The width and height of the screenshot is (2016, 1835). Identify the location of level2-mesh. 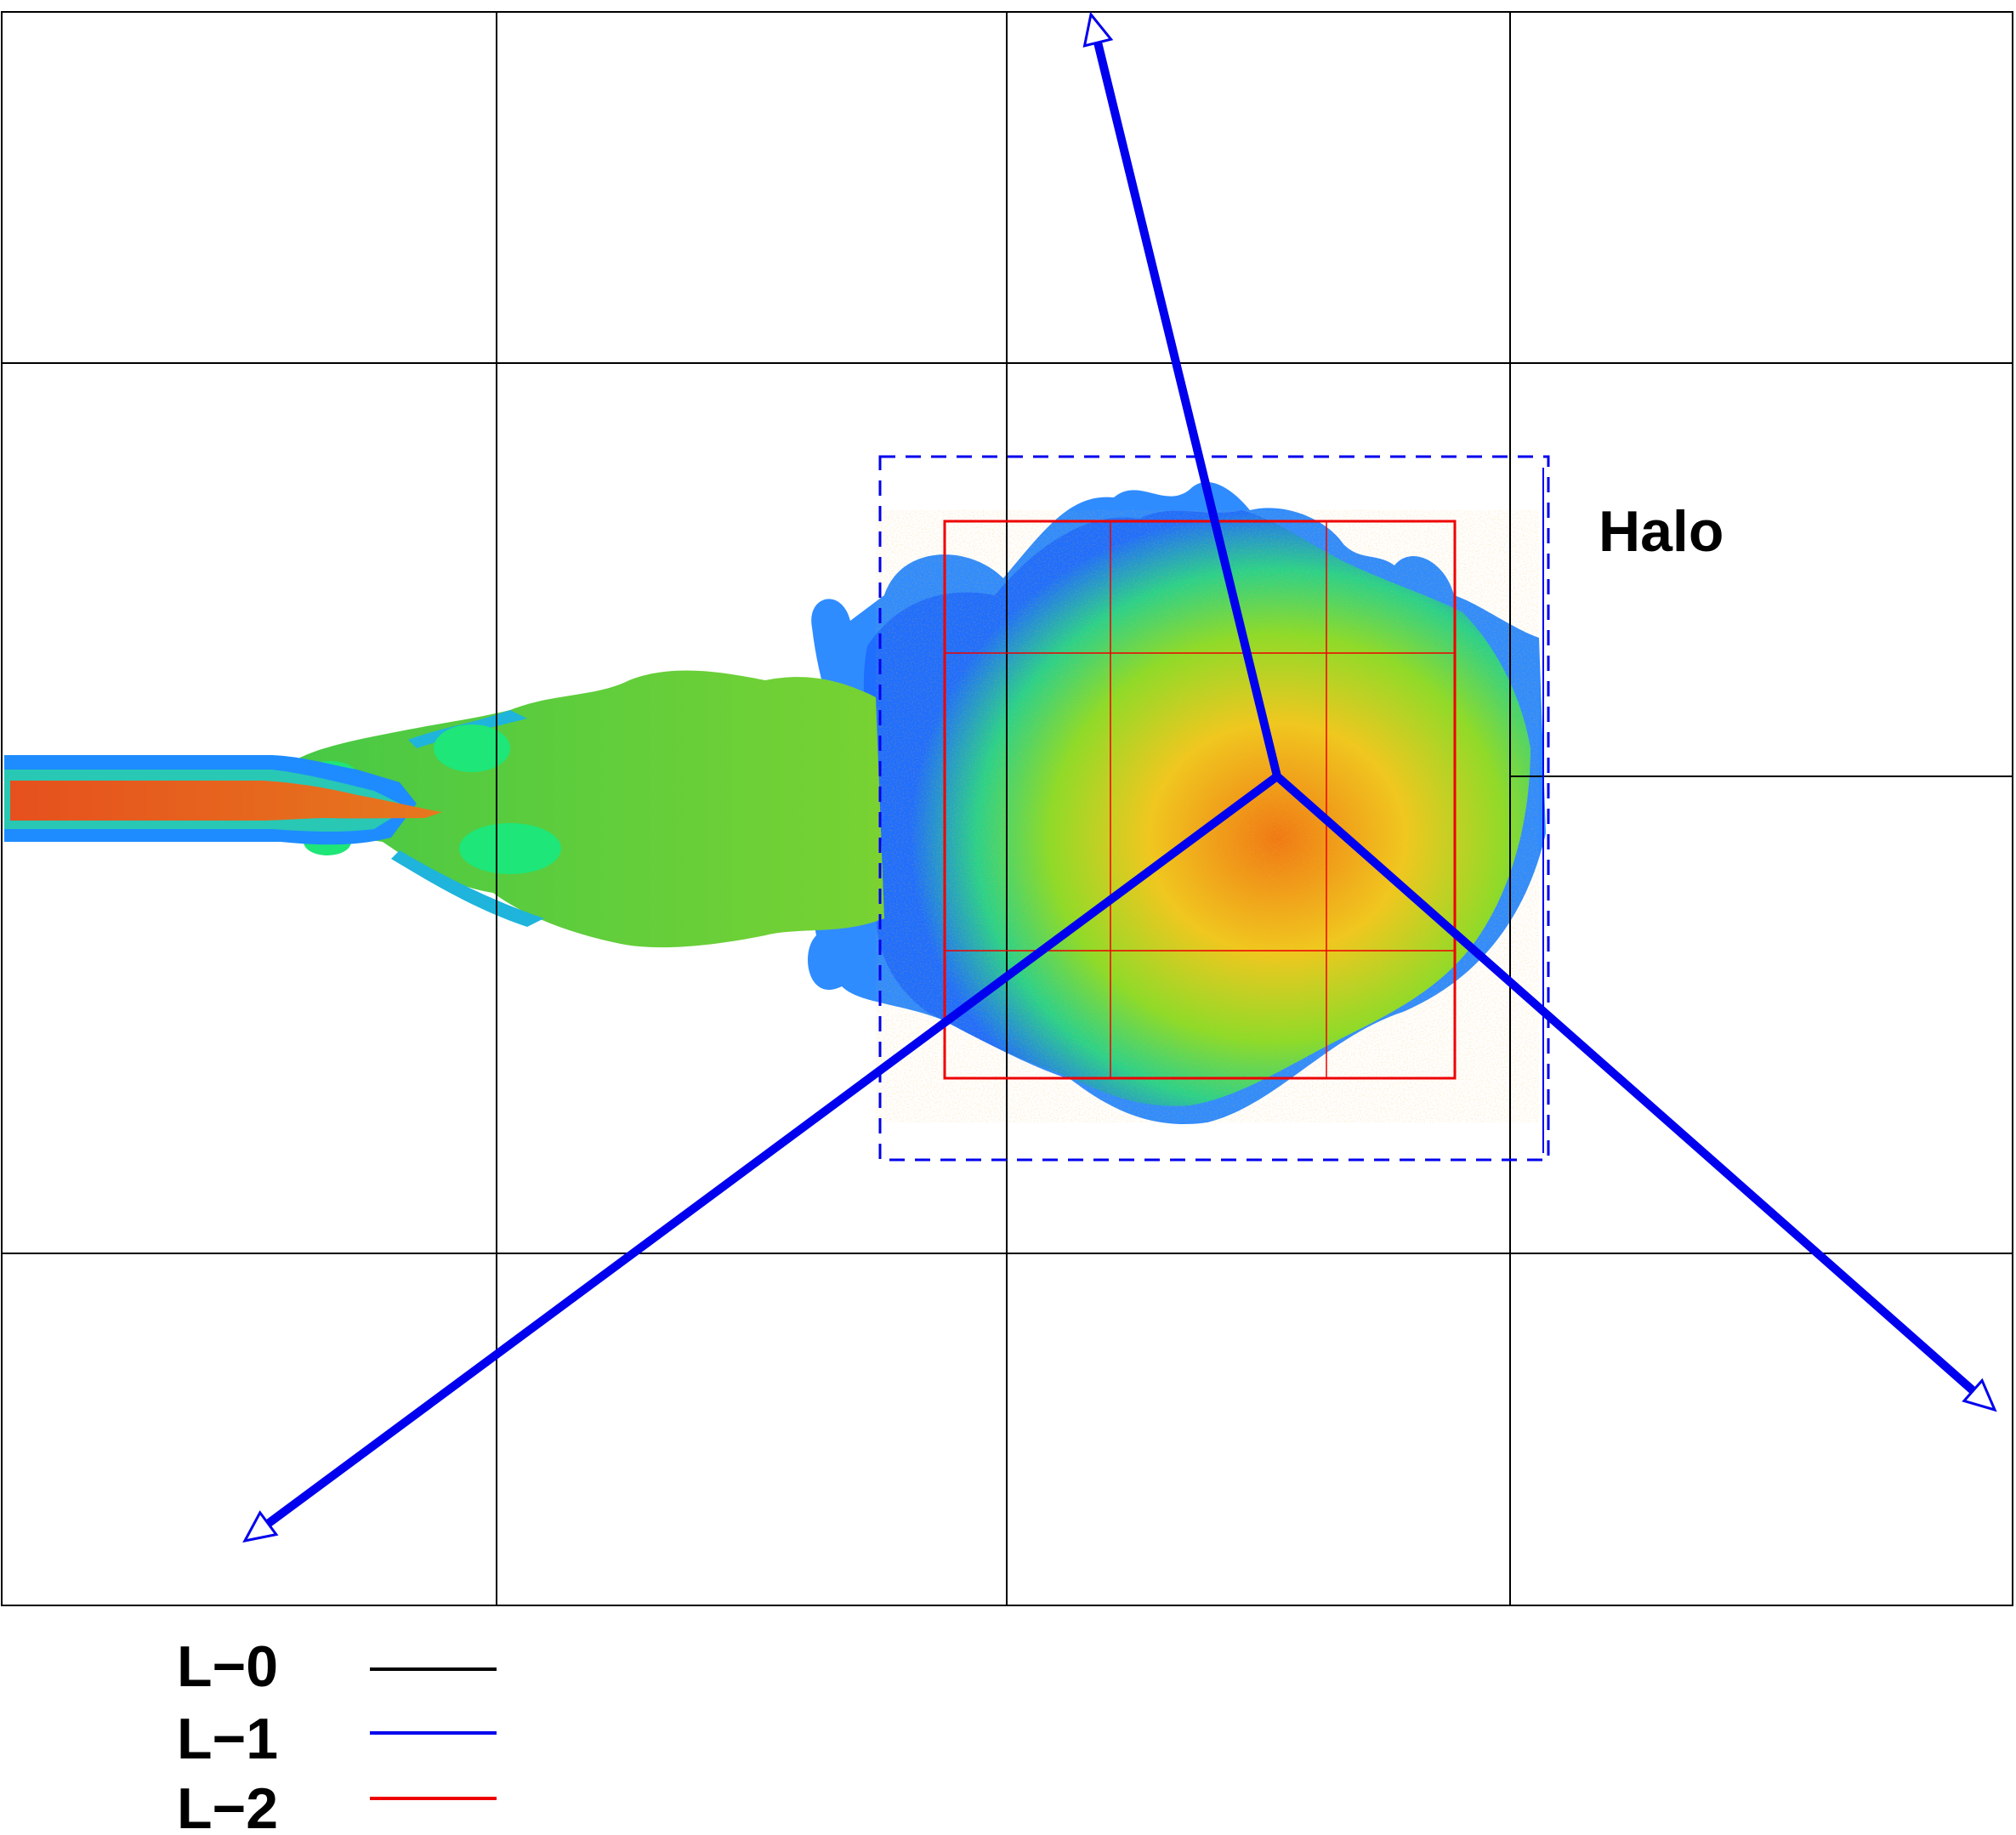
(1200, 800).